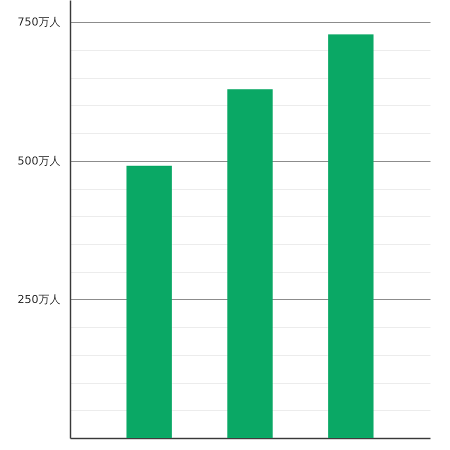 This screenshot has width=450, height=450. I want to click on y-tick-label: 500万人, so click(39, 161).